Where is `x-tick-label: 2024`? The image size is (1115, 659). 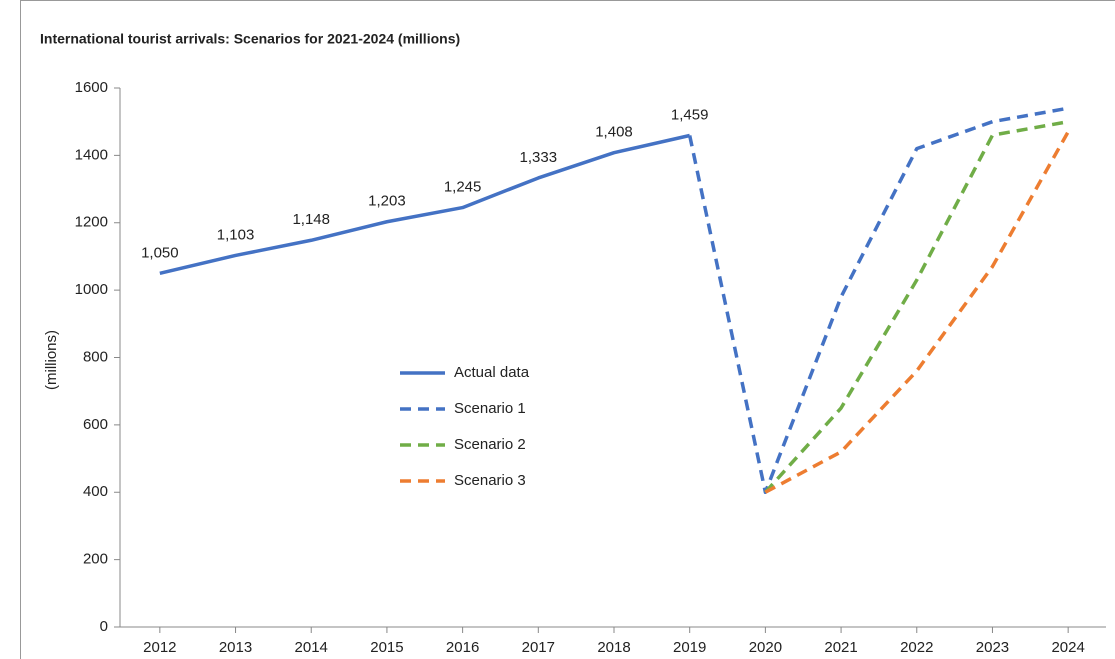
x-tick-label: 2024 is located at coordinates (1067, 647).